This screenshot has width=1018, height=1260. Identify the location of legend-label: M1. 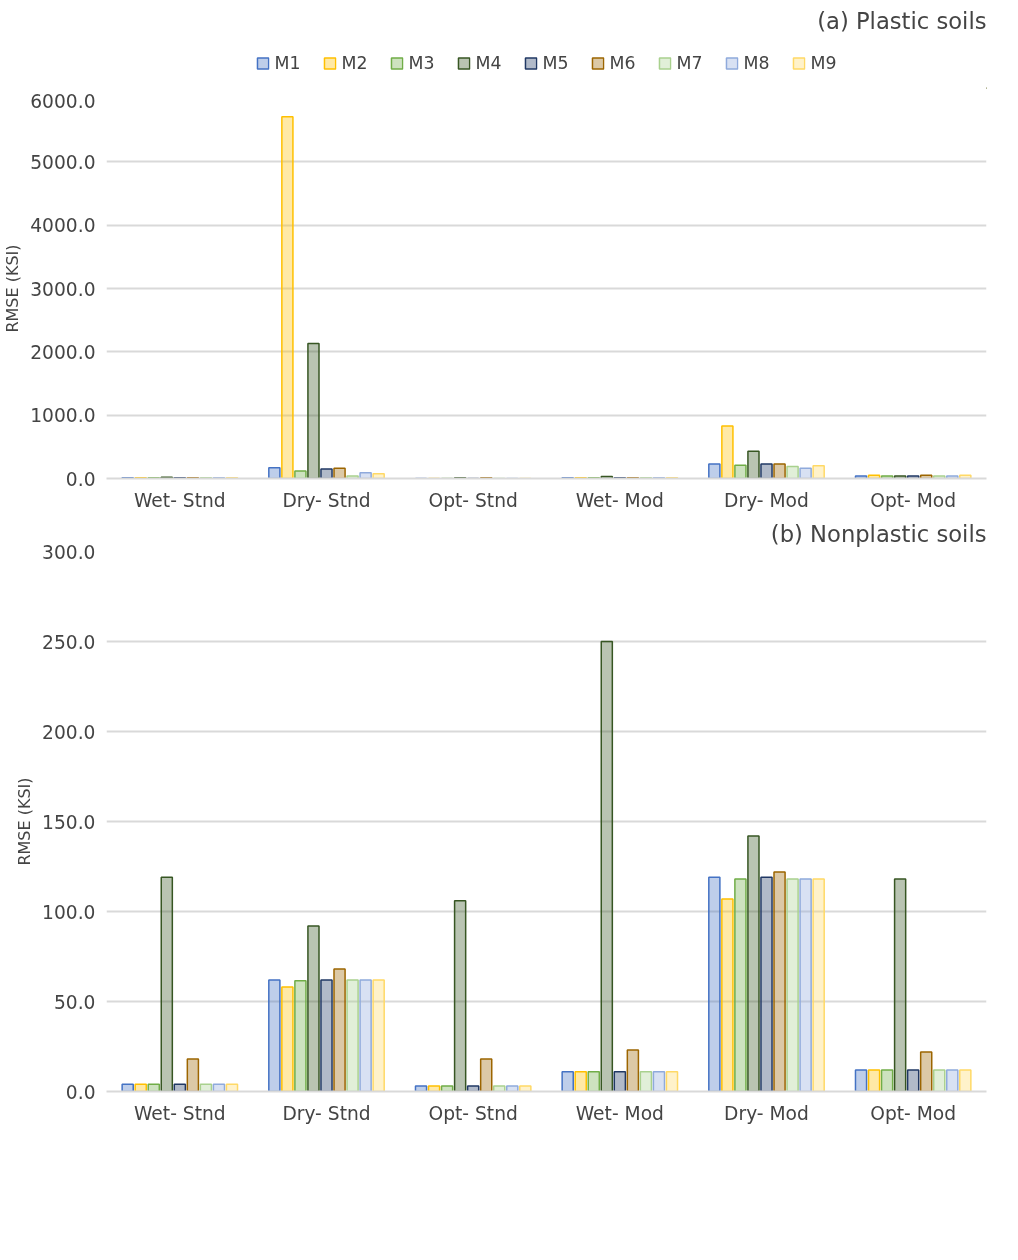
(287, 63).